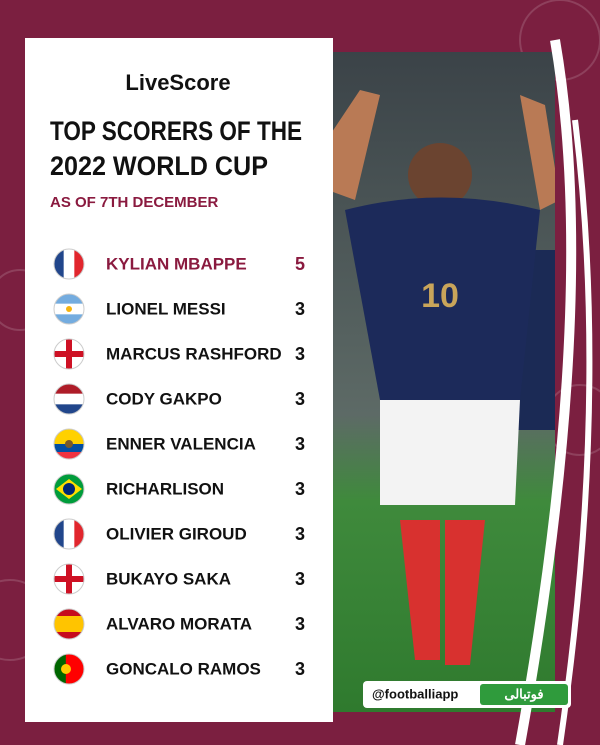 This screenshot has width=600, height=745. I want to click on player-name: GONCALO RAMOS, so click(183, 668).